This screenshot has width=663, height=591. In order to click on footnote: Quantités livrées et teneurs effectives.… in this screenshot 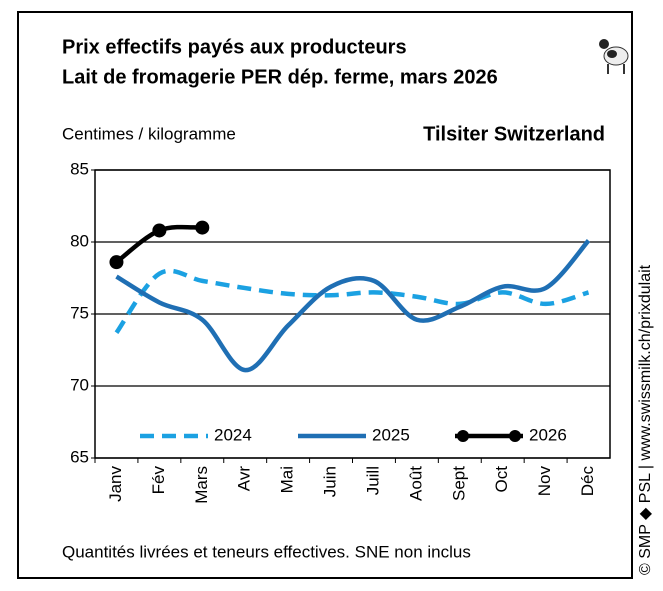, I will do `click(266, 551)`.